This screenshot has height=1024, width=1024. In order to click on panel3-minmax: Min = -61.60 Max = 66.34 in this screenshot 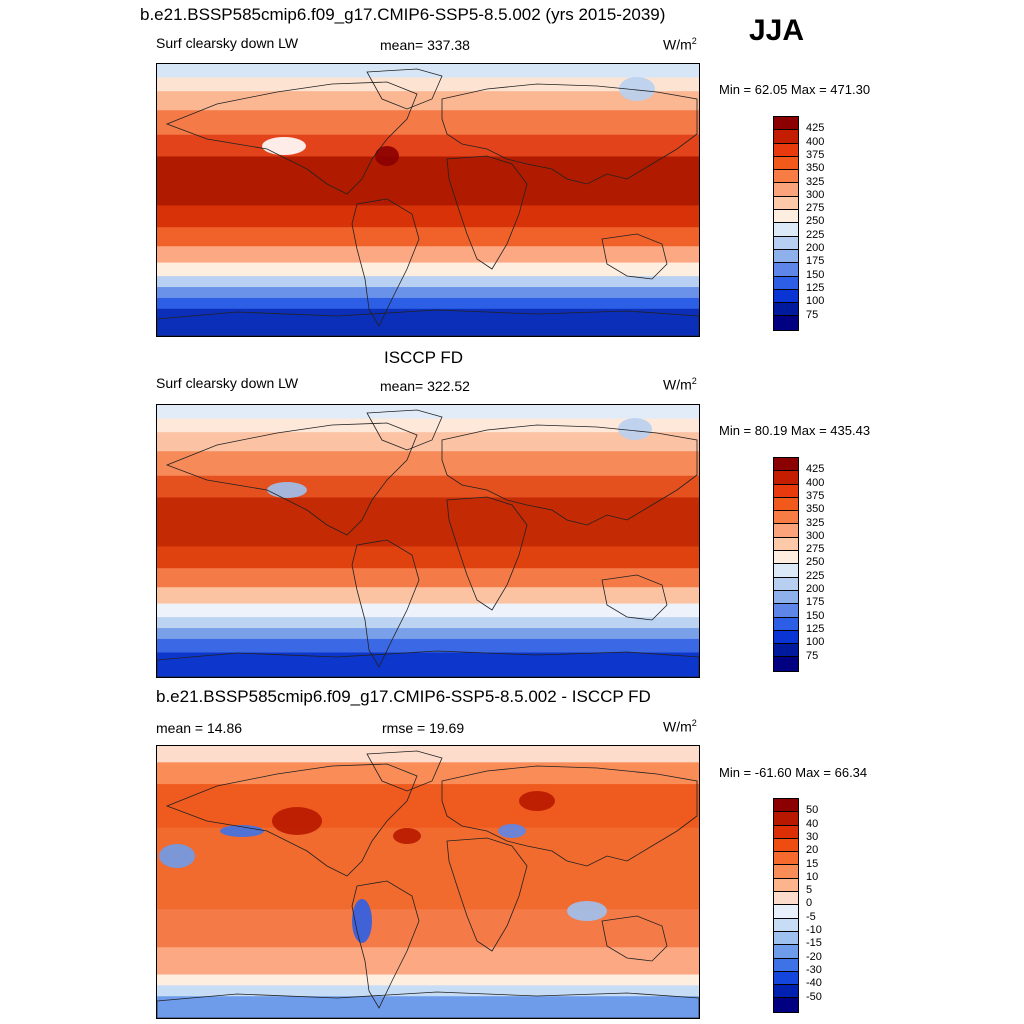, I will do `click(793, 772)`.